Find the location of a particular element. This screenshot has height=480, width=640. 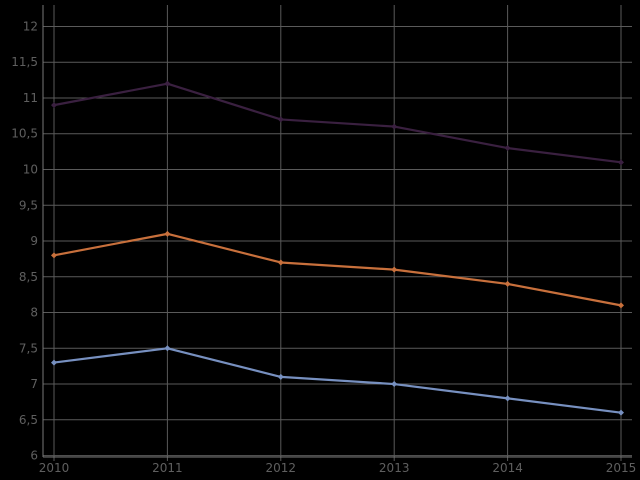

y-tick-label: 6 is located at coordinates (34, 456).